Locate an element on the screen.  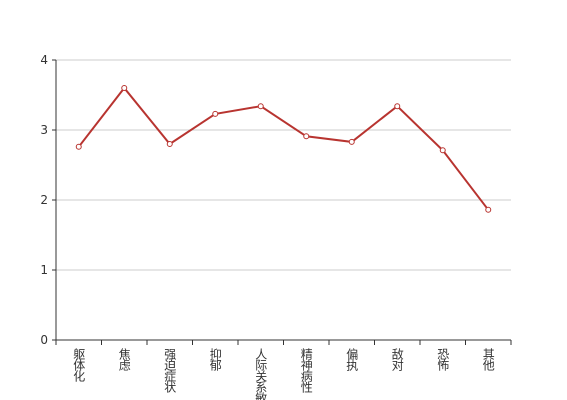
y-tick-label: 0 is located at coordinates (44, 340).